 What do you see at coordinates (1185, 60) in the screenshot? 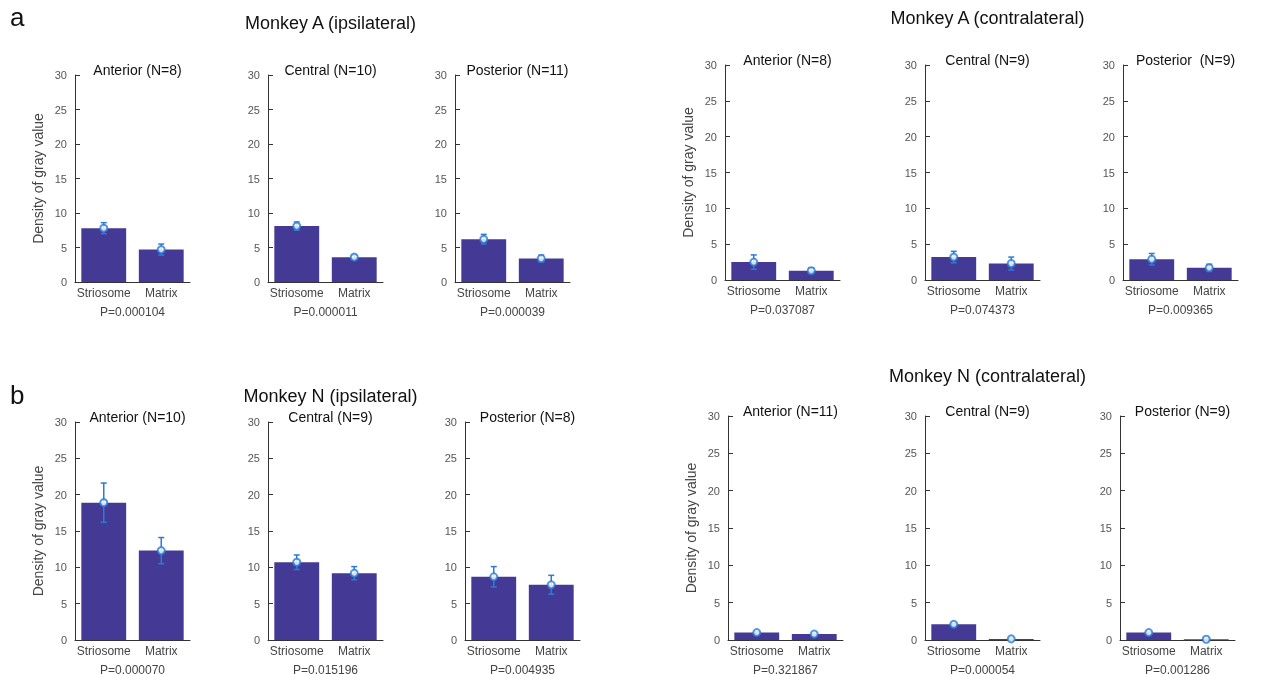
I see `chart-title: Posterior (N=9)` at bounding box center [1185, 60].